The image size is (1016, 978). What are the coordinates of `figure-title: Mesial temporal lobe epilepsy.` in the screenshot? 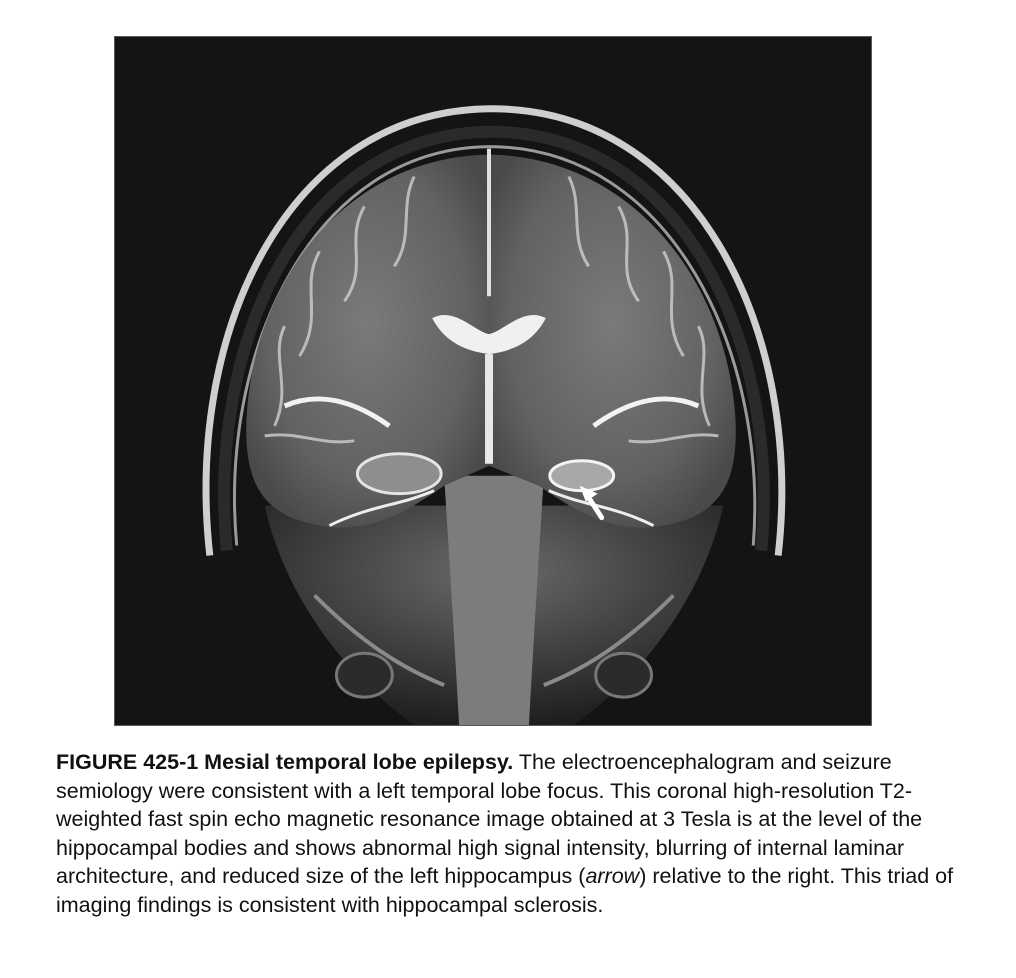 It's located at (359, 762).